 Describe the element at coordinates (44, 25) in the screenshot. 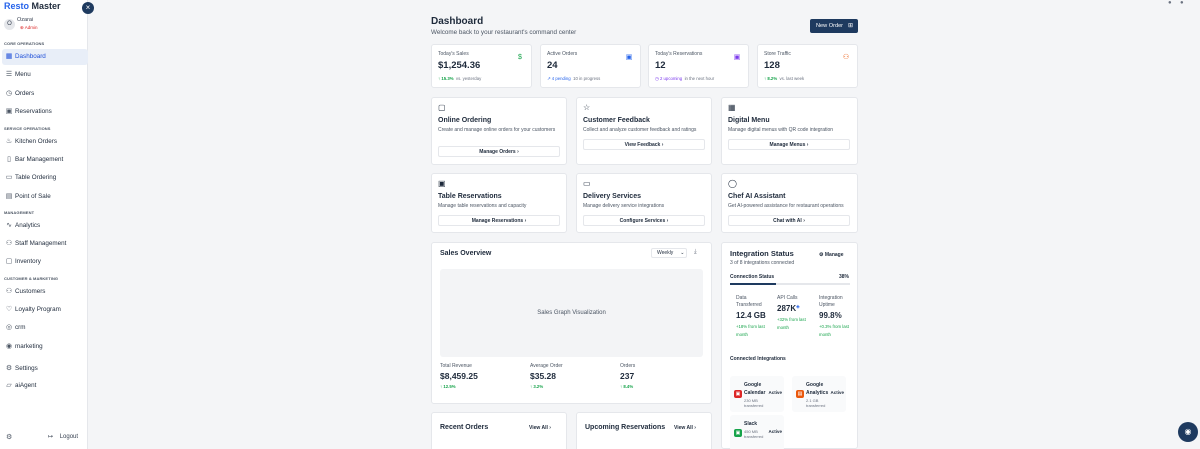

I see `user-profile: O Ozarai ⊕ Admin` at that location.